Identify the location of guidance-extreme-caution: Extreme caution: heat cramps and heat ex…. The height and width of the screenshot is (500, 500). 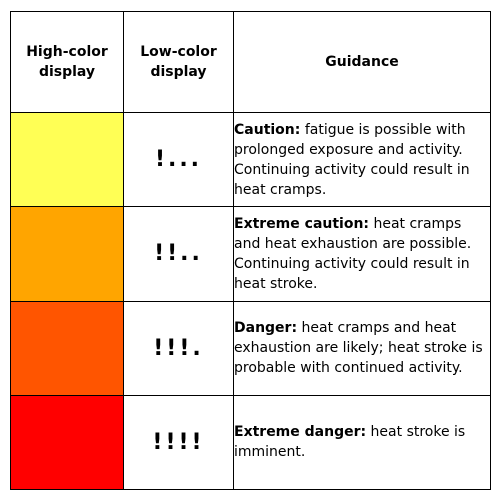
(362, 254).